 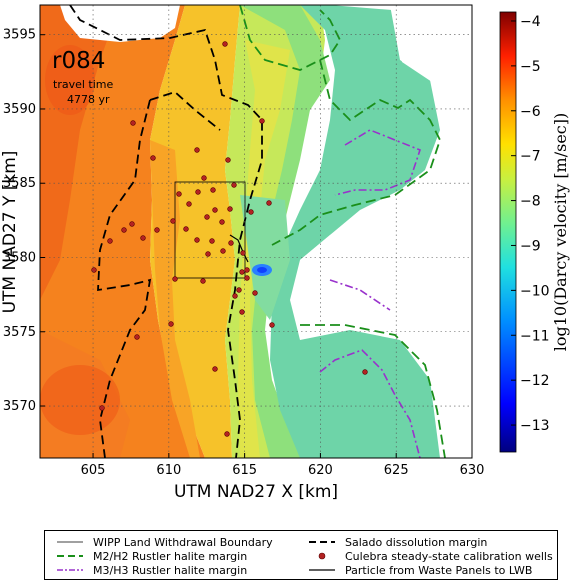 I want to click on colorbar-tick-label: −8, so click(x=530, y=202).